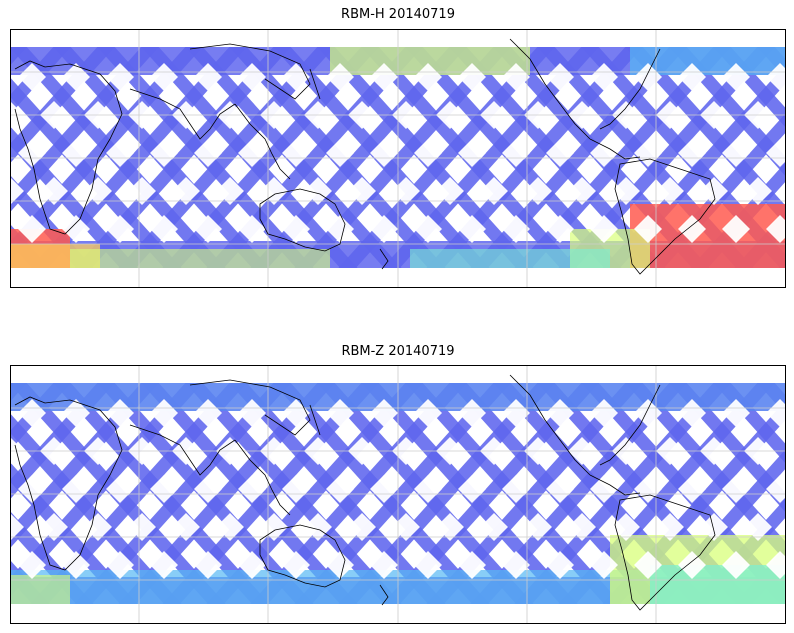 The width and height of the screenshot is (794, 633). Describe the element at coordinates (398, 351) in the screenshot. I see `panel-title-rbm-z: RBM-Z 20140719` at that location.